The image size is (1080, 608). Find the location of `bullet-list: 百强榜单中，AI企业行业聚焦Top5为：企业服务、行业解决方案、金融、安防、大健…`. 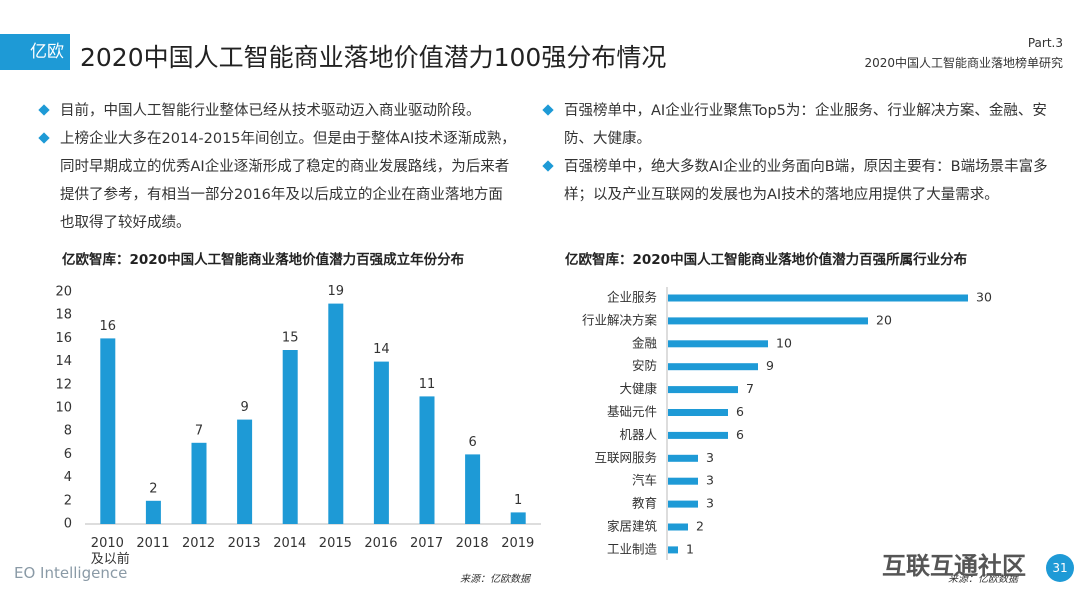

bullet-list: 百强榜单中，AI企业行业聚焦Top5为：企业服务、行业解决方案、金融、安防、大健… is located at coordinates (796, 153).